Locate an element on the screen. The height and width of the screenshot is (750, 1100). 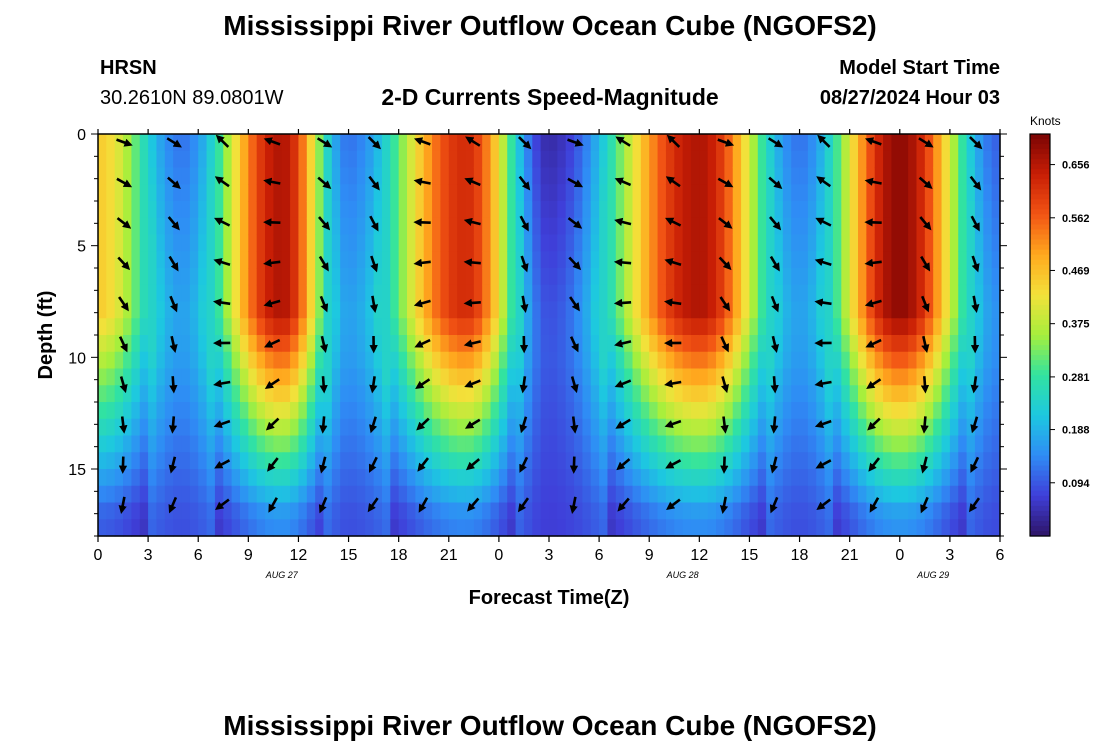
x-tick-label: 0 is located at coordinates (498, 555).